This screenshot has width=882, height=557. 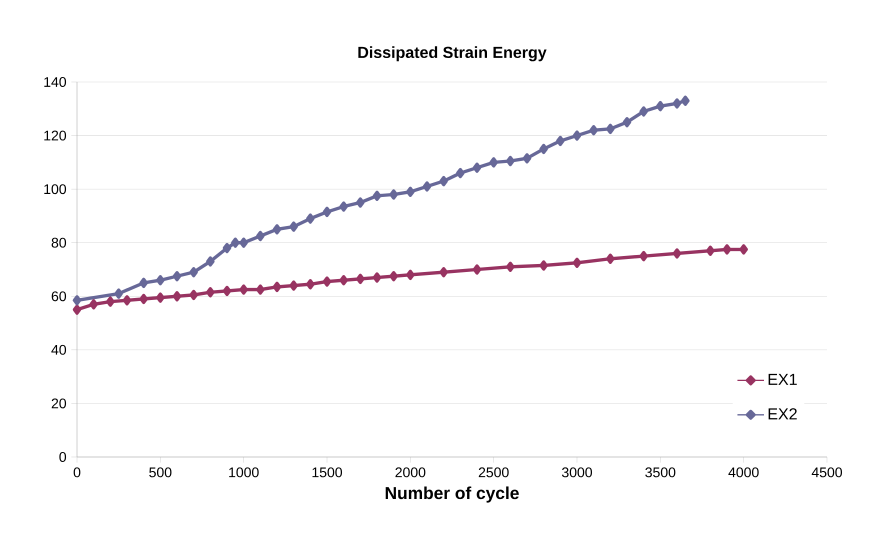 I want to click on chart-title: Dissipated Strain Energy, so click(x=452, y=54).